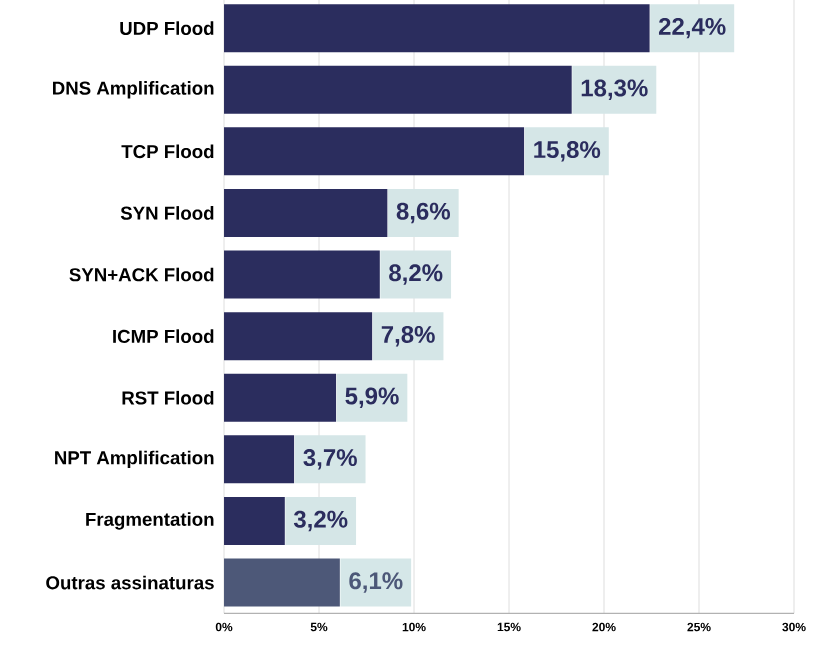 The width and height of the screenshot is (832, 664). Describe the element at coordinates (408, 336) in the screenshot. I see `data-label: 7,8%` at that location.